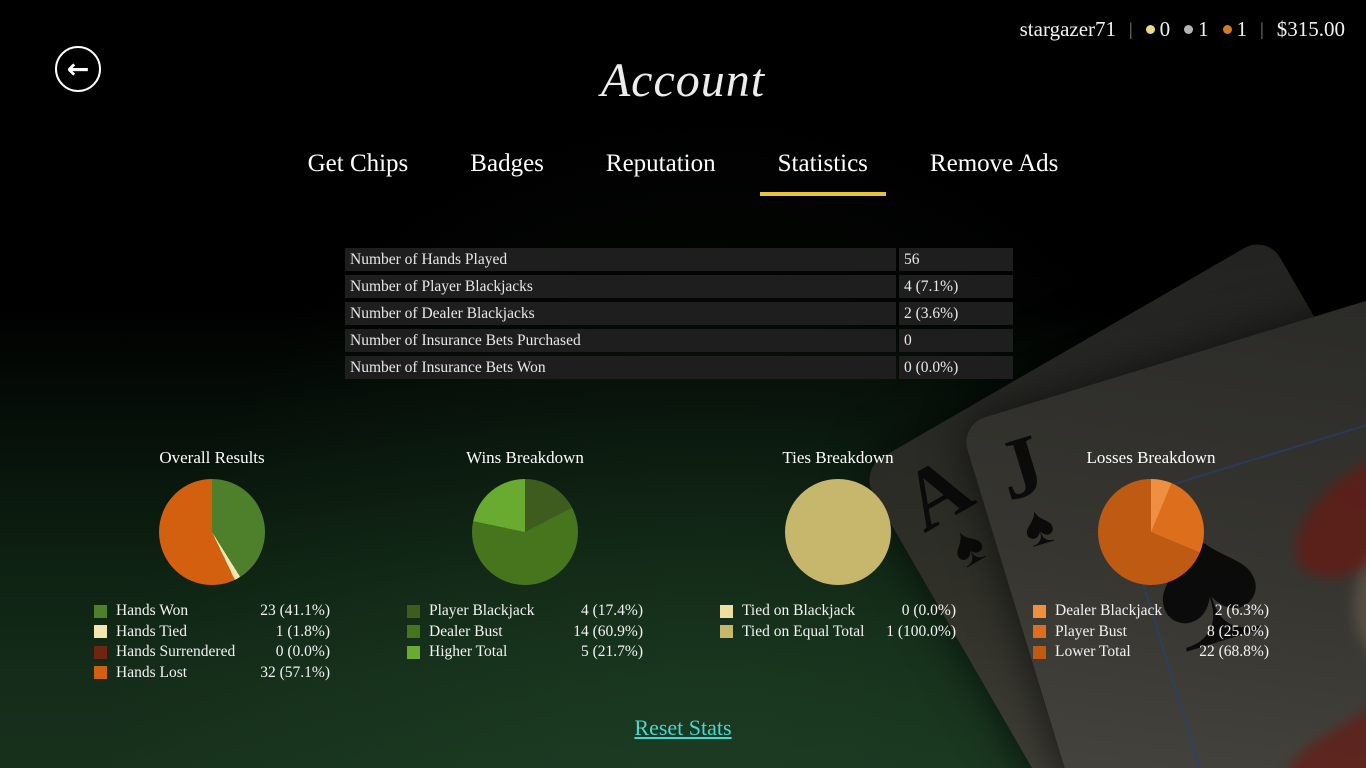 This screenshot has width=1366, height=768. Describe the element at coordinates (1320, 514) in the screenshot. I see `card-art` at that location.